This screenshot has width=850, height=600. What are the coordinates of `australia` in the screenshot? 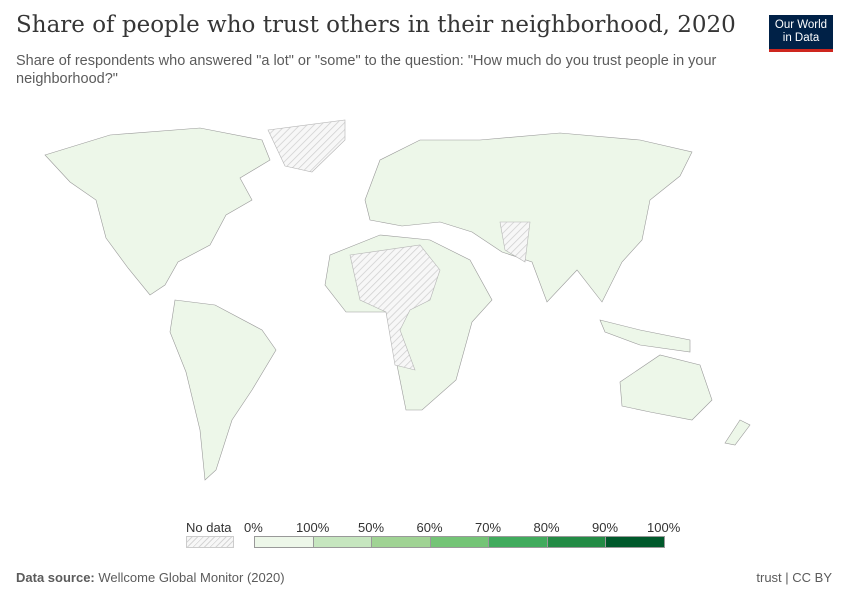 It's located at (666, 387).